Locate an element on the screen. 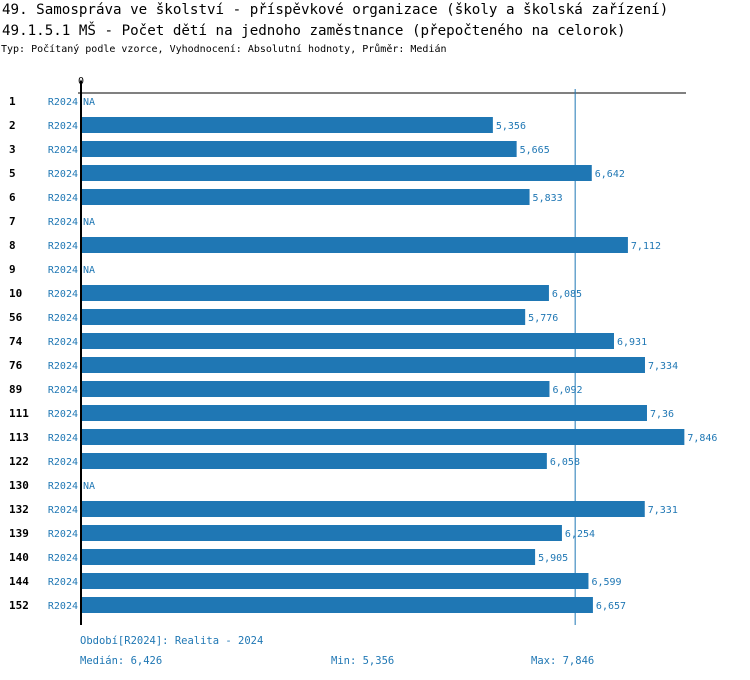 The height and width of the screenshot is (680, 750). data-label: 7,36 is located at coordinates (662, 414).